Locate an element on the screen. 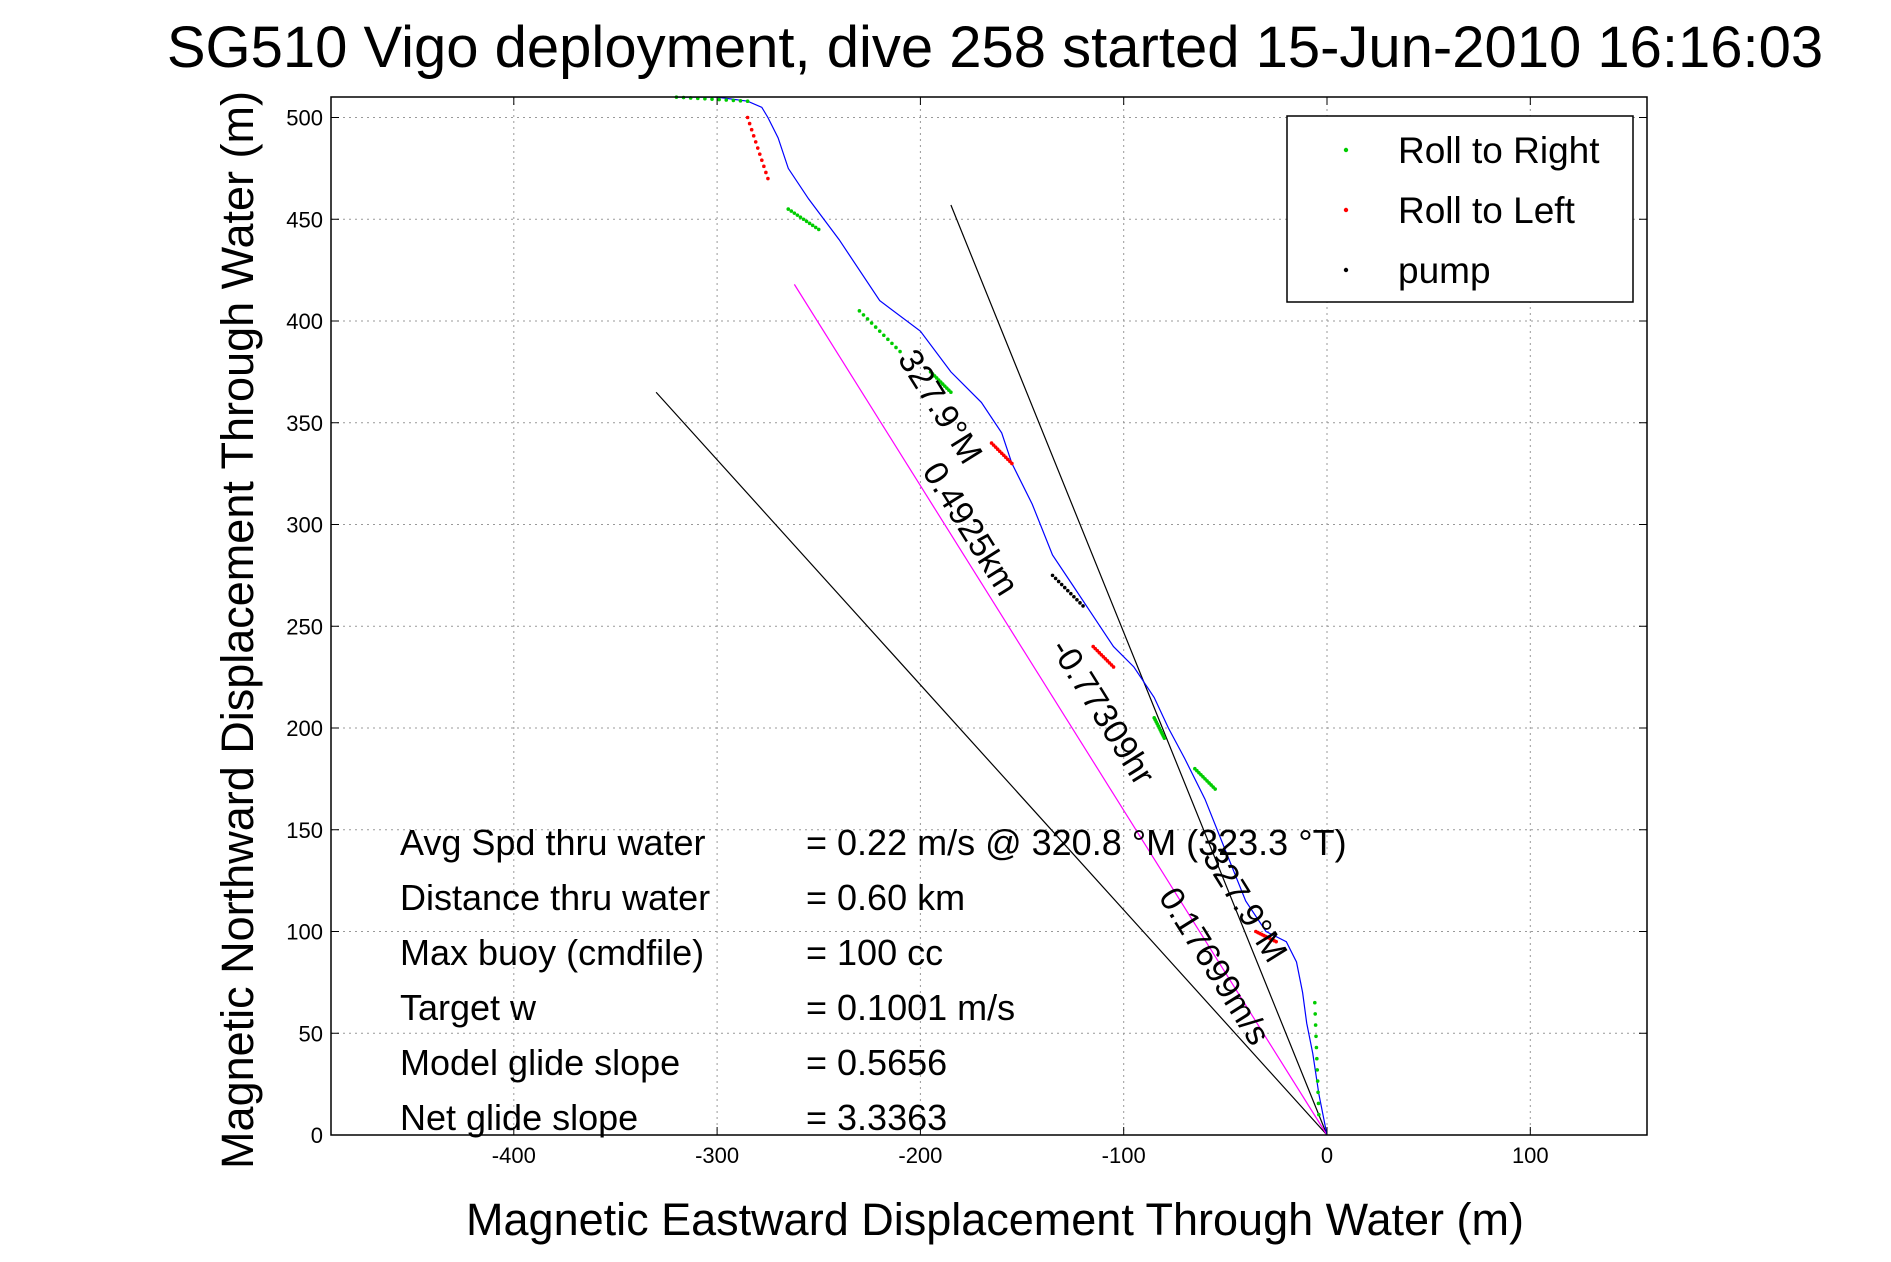 The width and height of the screenshot is (1891, 1262). x-tick-label: -300 is located at coordinates (717, 1155).